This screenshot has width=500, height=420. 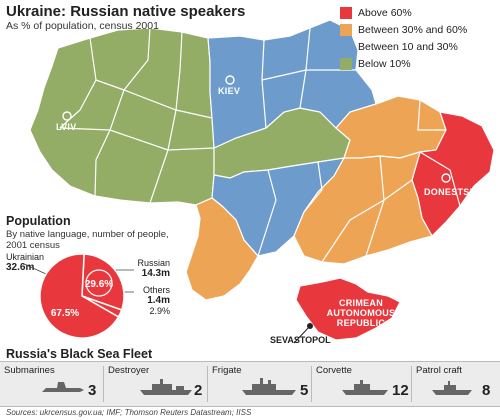 I want to click on russian-pct-label: 29.6%, so click(x=99, y=284).